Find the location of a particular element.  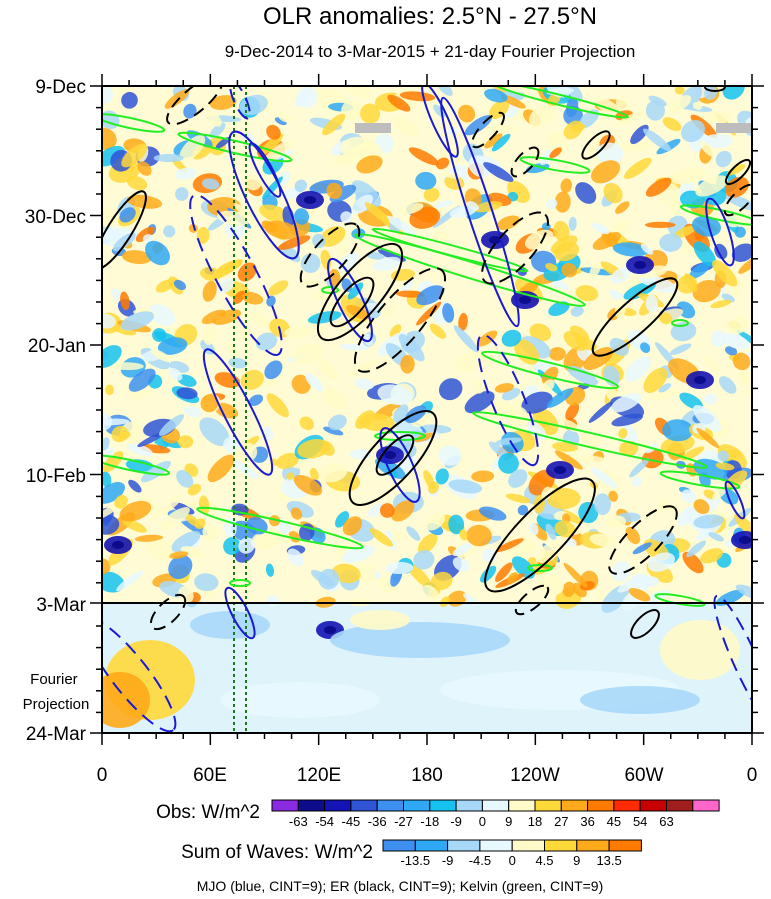

chart-title: OLR anomalies: 2.5°N - 27.5°N is located at coordinates (430, 16).